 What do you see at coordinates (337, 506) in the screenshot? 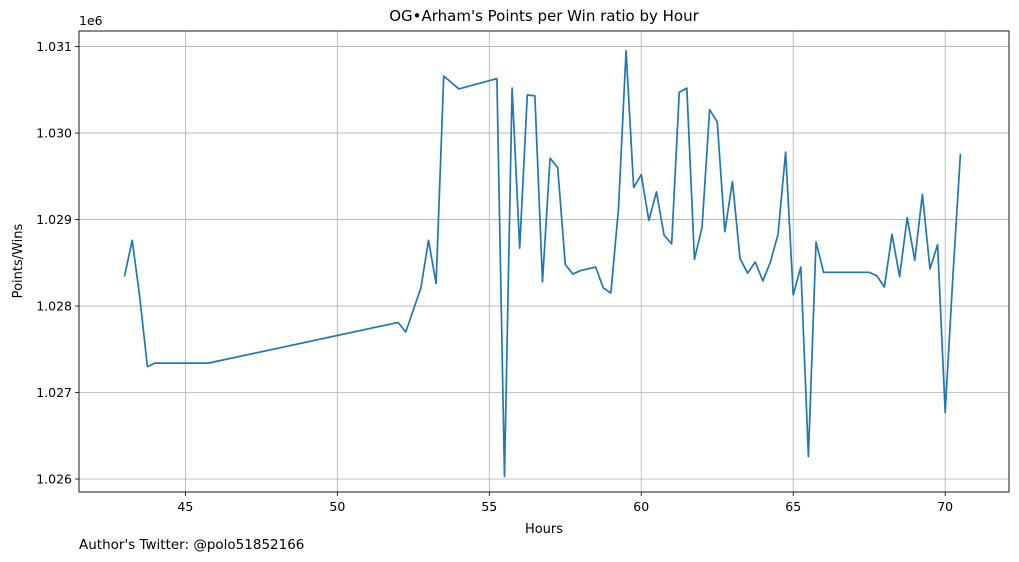
I see `x-tick-label: 50` at bounding box center [337, 506].